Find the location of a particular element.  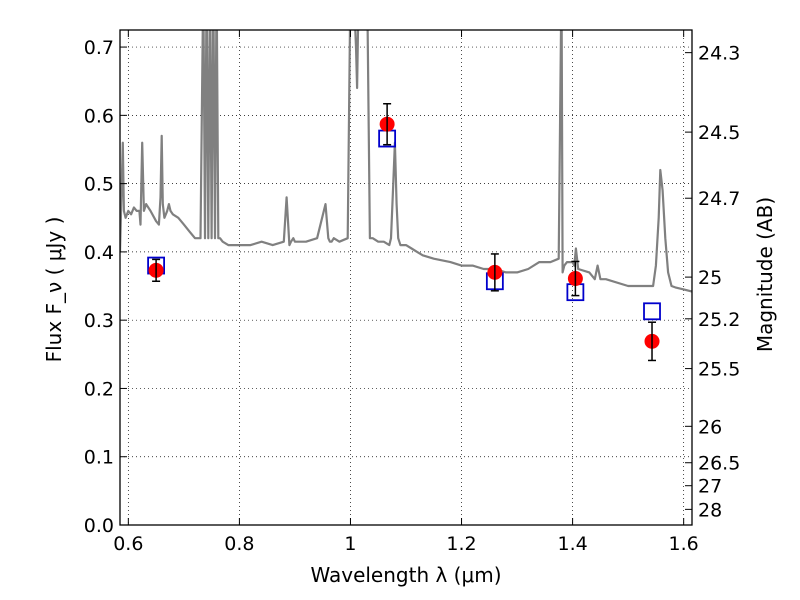

x-tick-label: 0.8 is located at coordinates (239, 544).